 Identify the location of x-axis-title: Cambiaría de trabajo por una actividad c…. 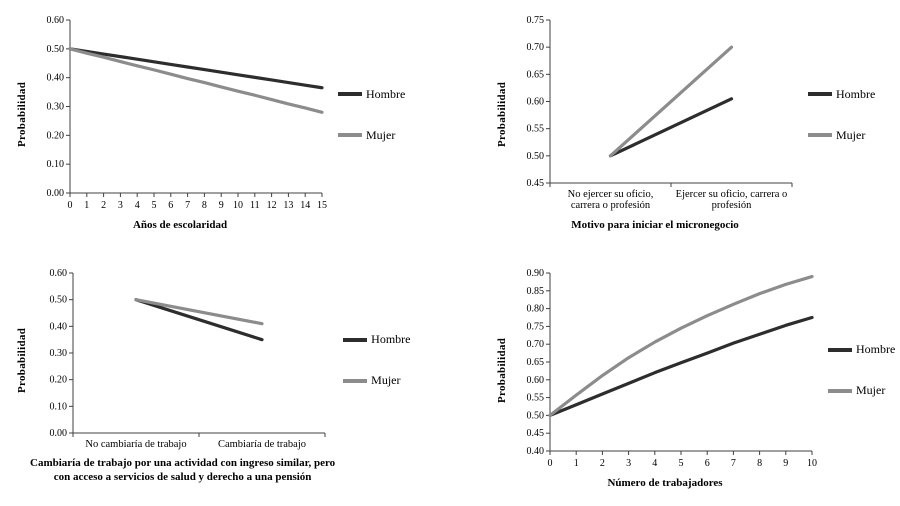
(183, 470).